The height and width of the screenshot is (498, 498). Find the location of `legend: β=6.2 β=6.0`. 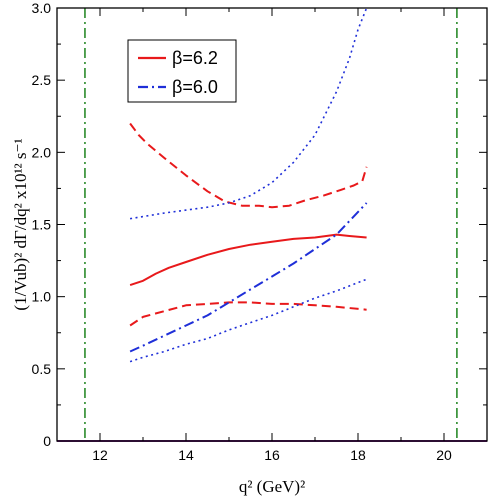

legend: β=6.2 β=6.0 is located at coordinates (182, 71).